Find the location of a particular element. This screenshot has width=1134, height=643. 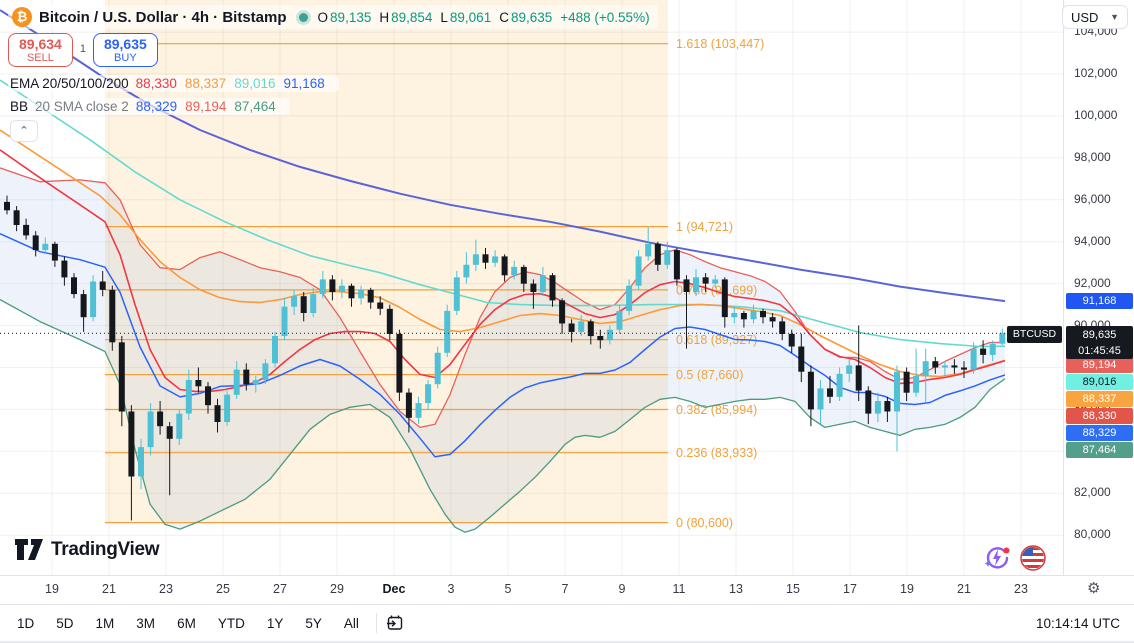

time-axis: ⚙ 19 21 23 25 27 29 Dec 3 5 7 9 11 13 15 17 19 21 23 is located at coordinates (567, 589).